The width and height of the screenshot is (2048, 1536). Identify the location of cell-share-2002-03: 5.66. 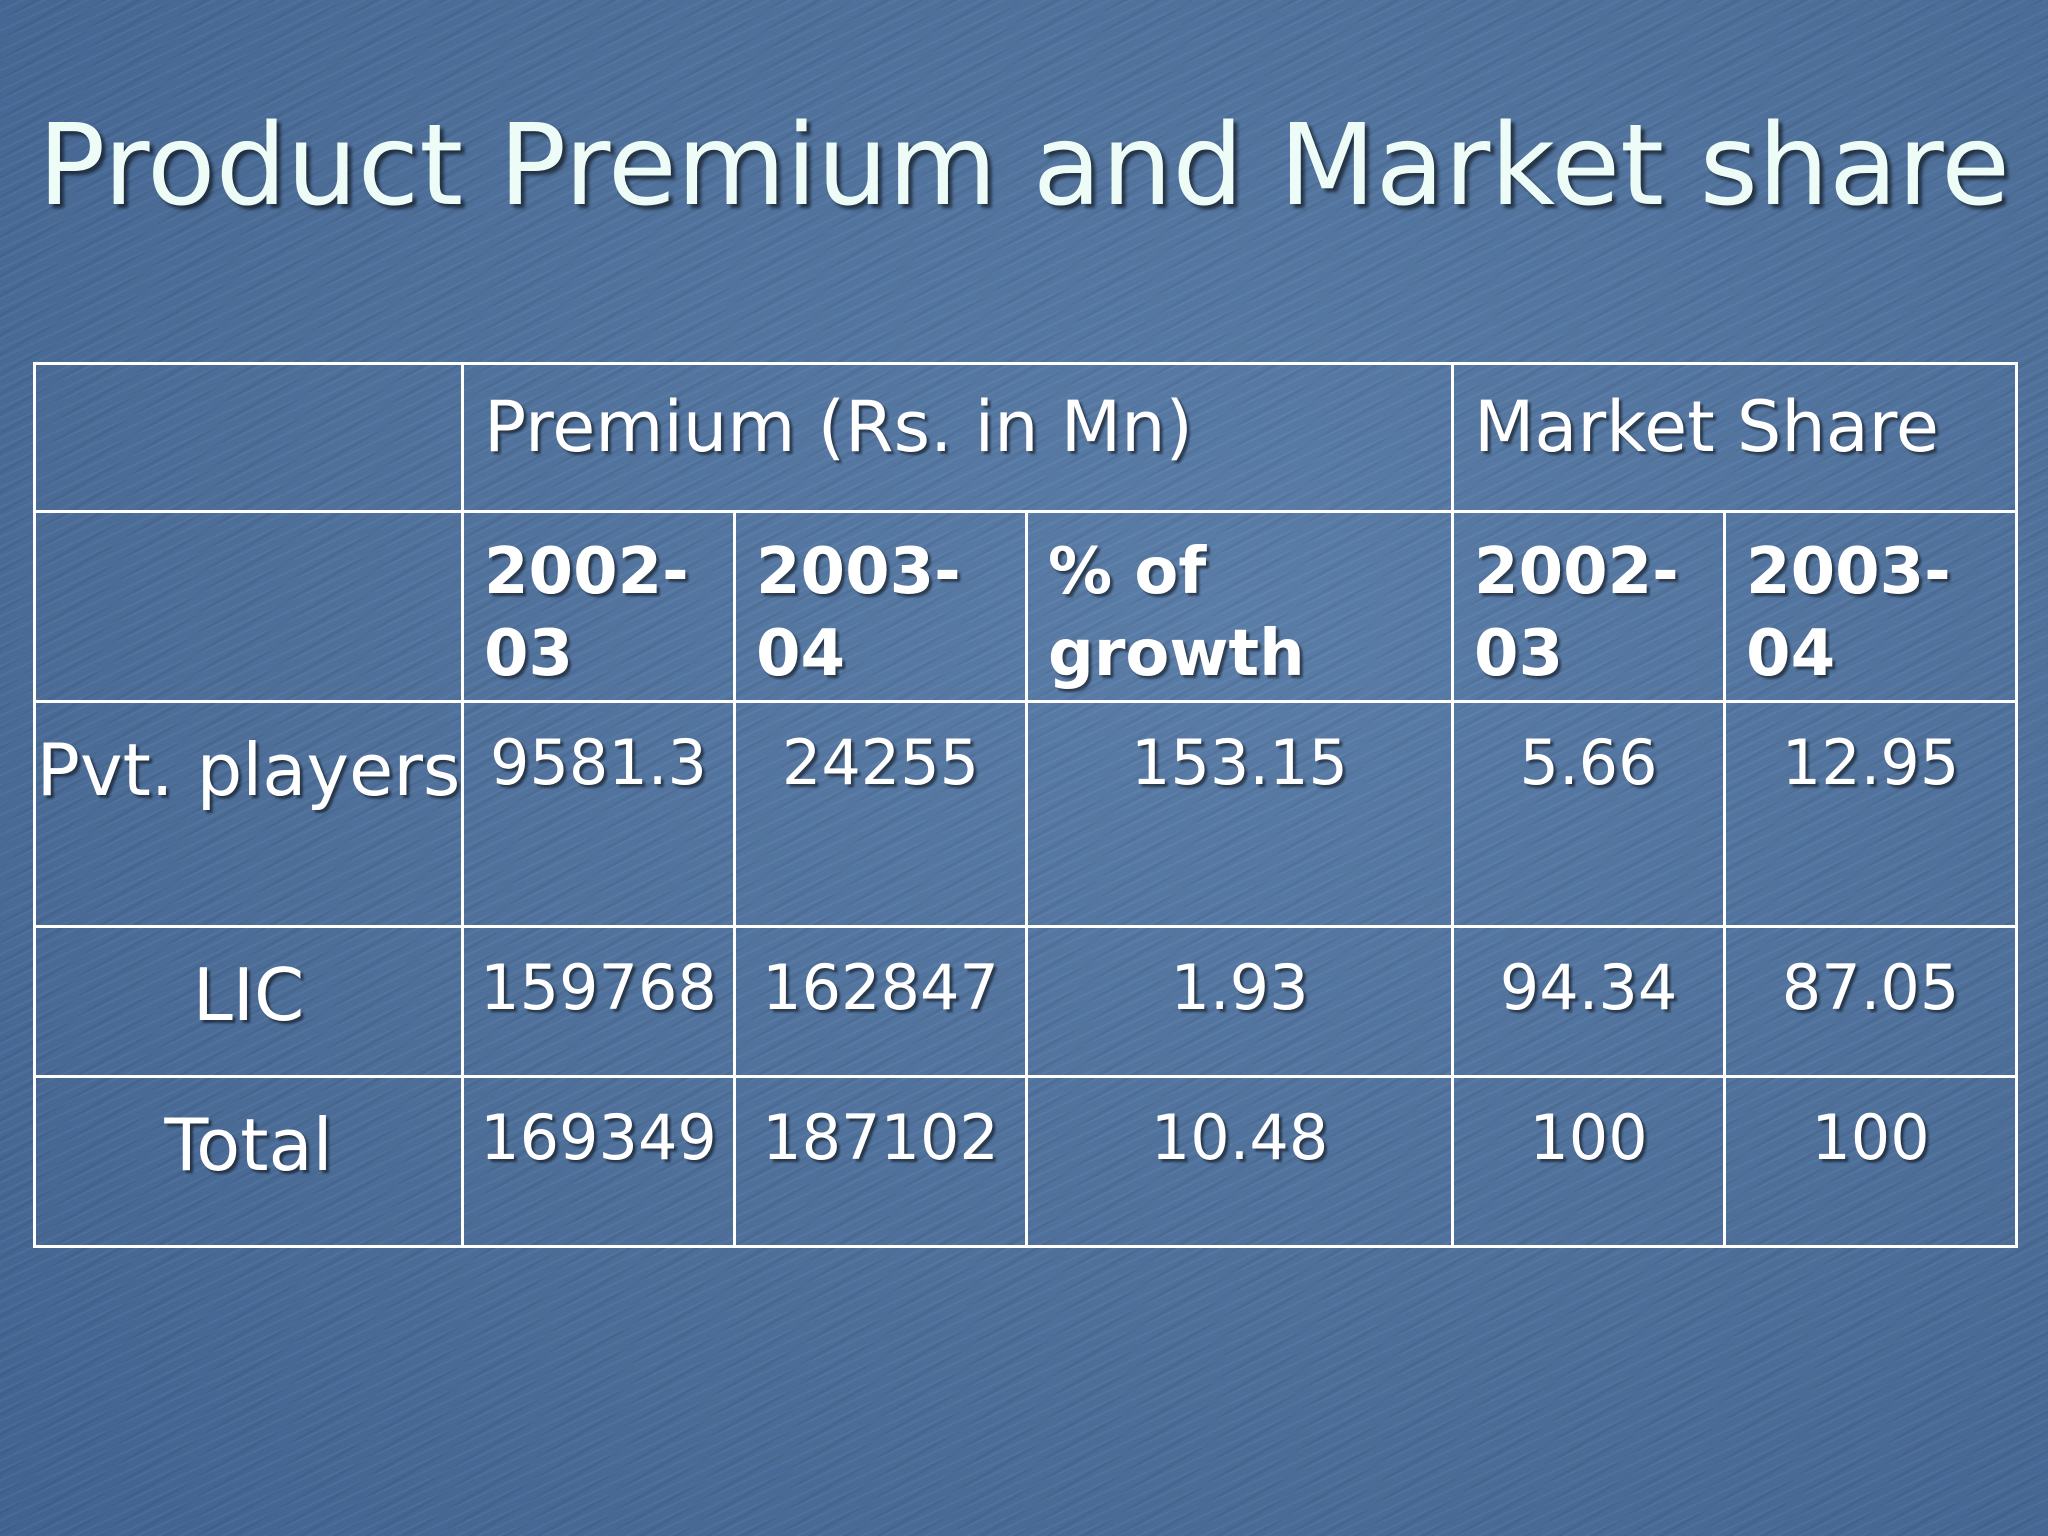
(1589, 814).